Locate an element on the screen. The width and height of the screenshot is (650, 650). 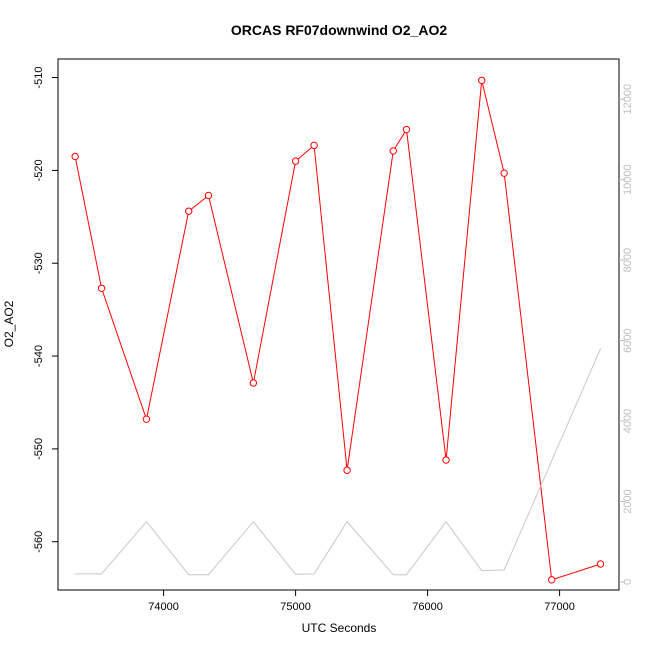
x-tick-label: 76000 is located at coordinates (427, 607).